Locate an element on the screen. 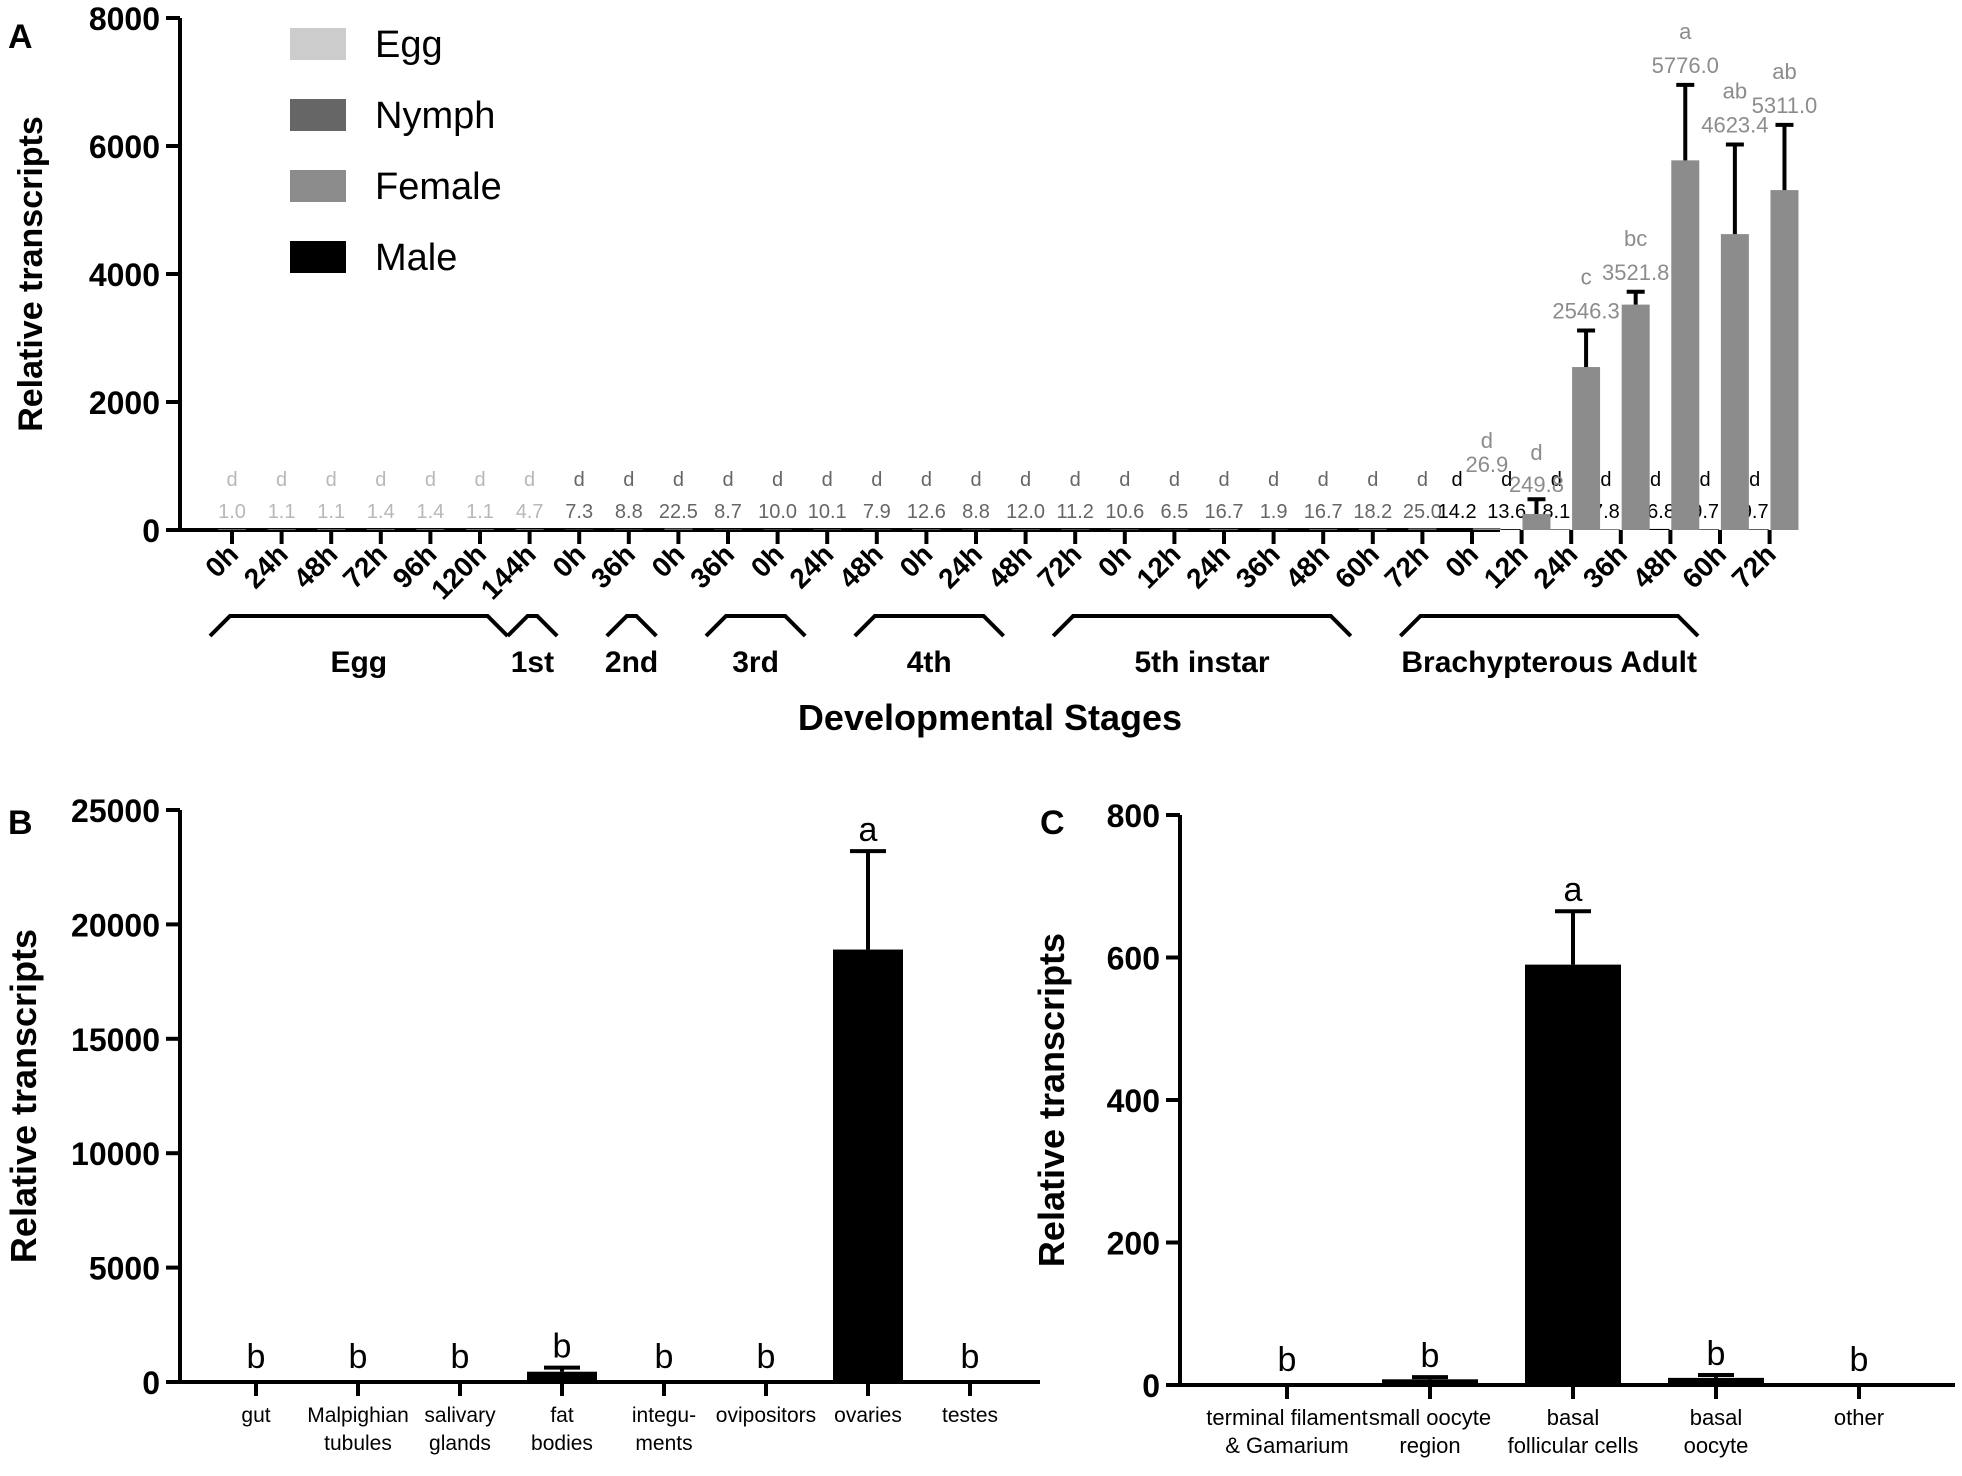 The image size is (1962, 1476). c-y-tick-label: 200 is located at coordinates (1133, 1244).